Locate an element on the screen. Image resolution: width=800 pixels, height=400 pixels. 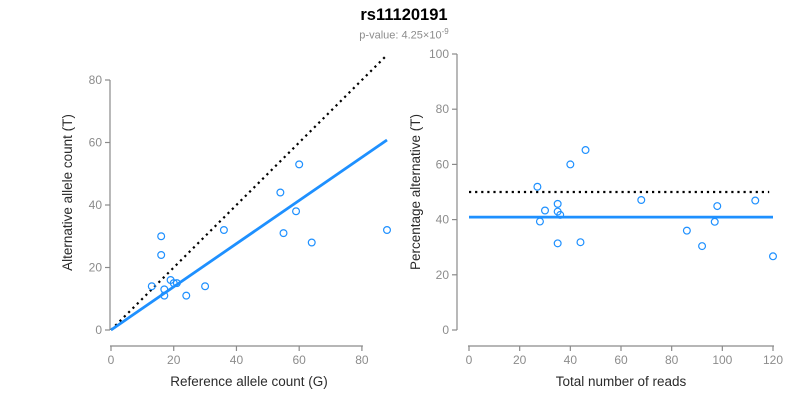
p-value-text: p-value: 4.25×10 is located at coordinates (400, 35).